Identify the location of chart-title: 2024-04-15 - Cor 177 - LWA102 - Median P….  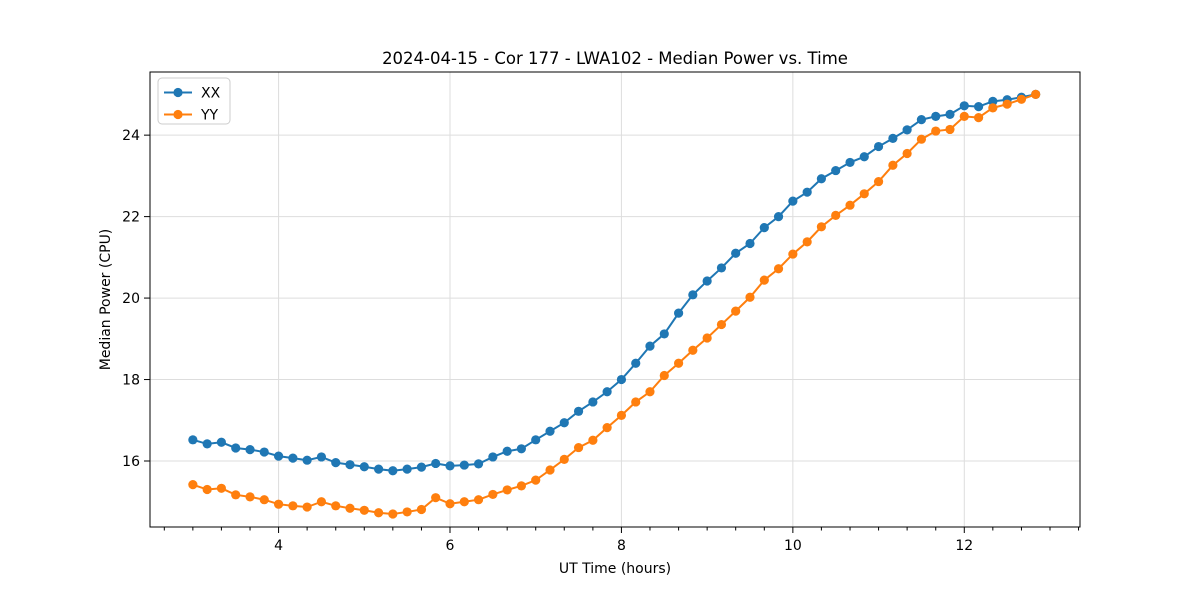
(615, 58).